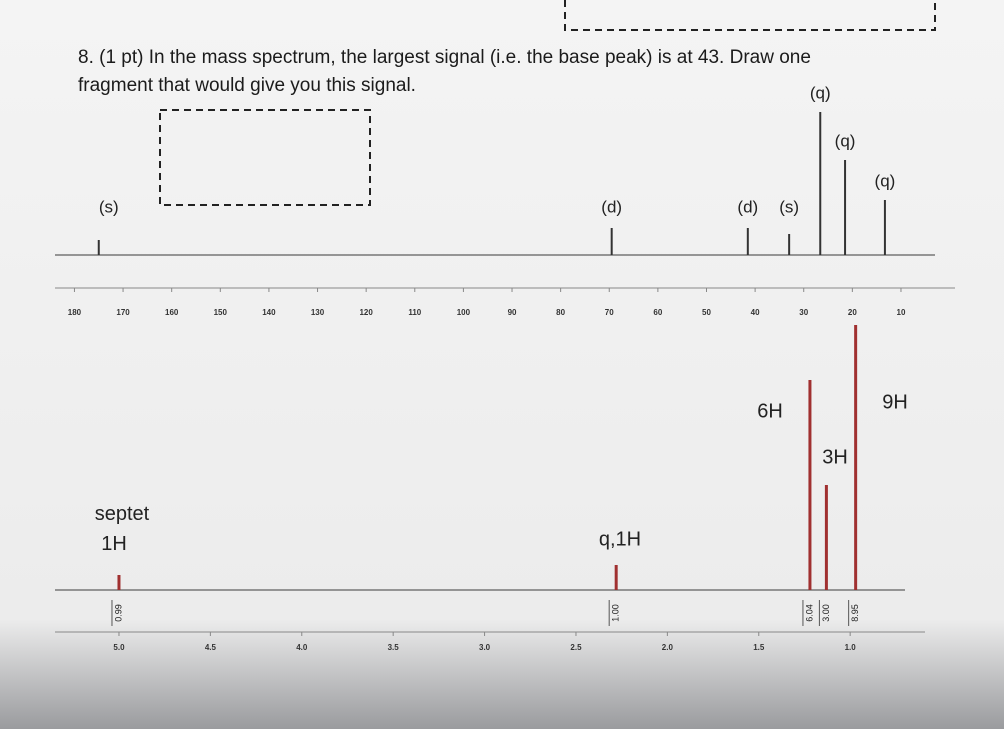 The width and height of the screenshot is (1004, 729). What do you see at coordinates (851, 647) in the screenshot?
I see `x-tick-label: 1.0` at bounding box center [851, 647].